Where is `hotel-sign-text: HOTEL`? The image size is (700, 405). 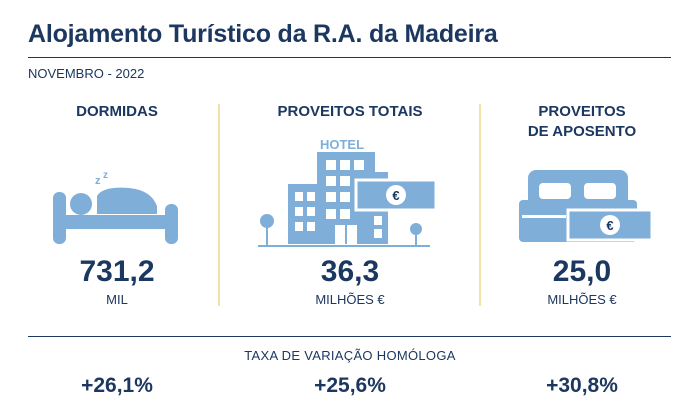
hotel-sign-text: HOTEL is located at coordinates (342, 144).